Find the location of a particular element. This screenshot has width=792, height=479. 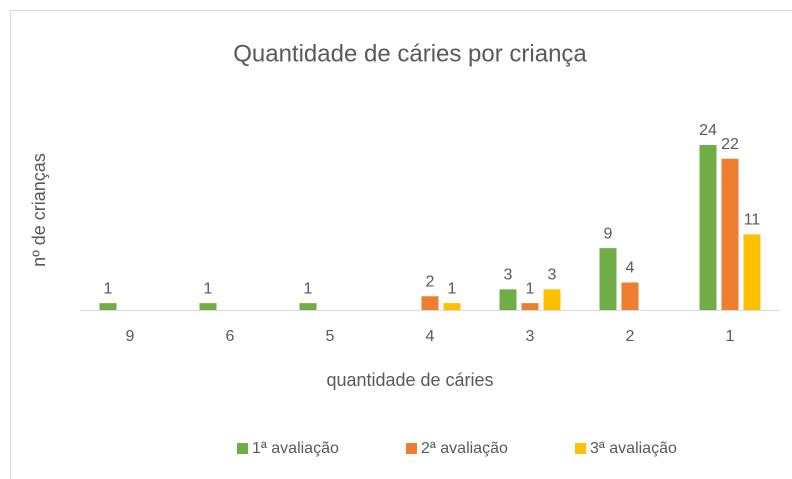

x-tick-label: 9 is located at coordinates (130, 336).